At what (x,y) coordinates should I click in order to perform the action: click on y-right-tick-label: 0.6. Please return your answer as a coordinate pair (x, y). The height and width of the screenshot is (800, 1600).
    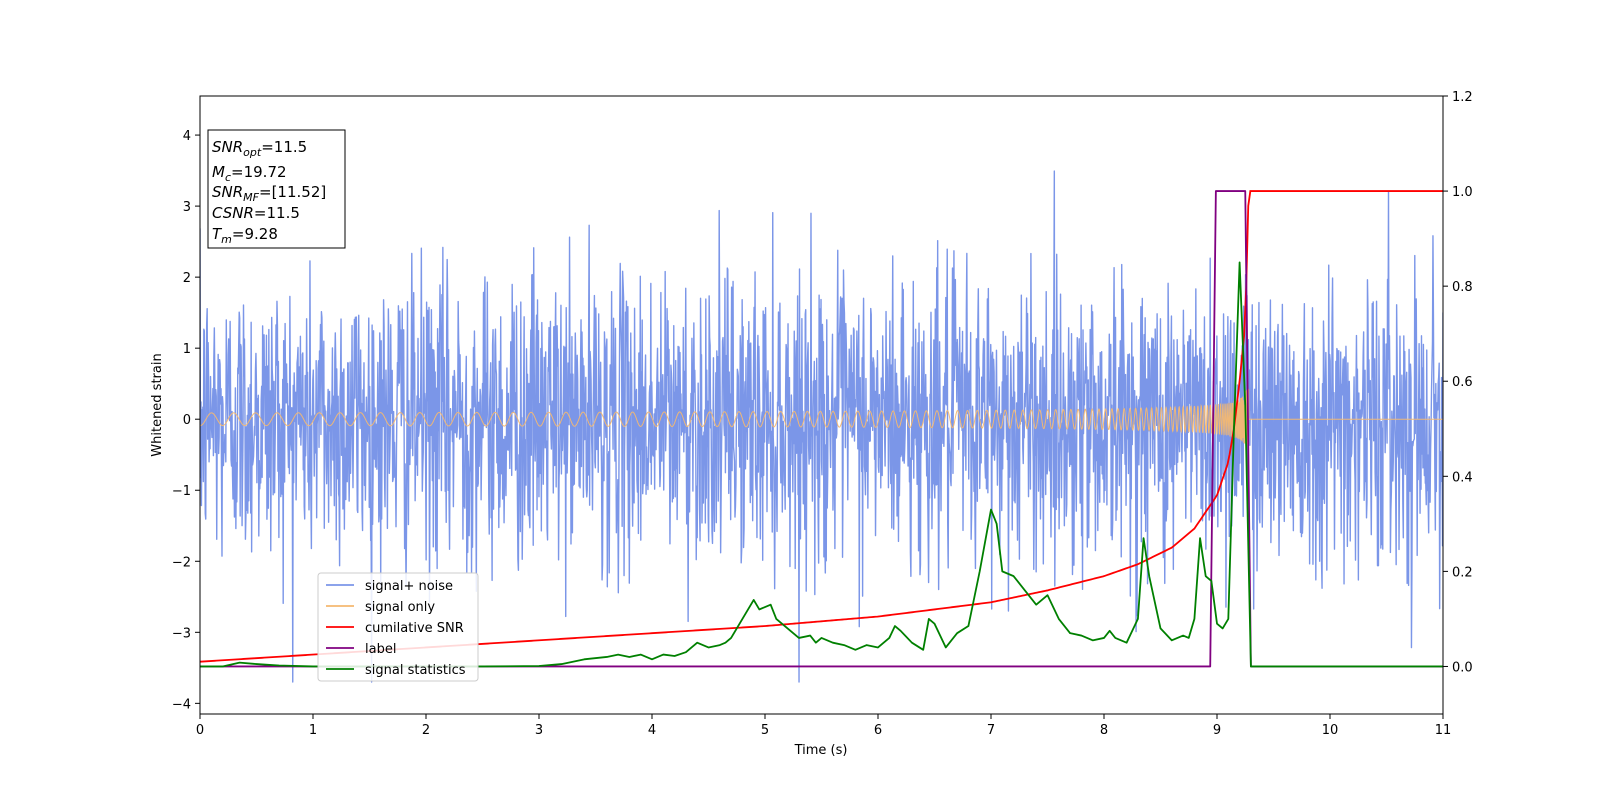
    Looking at the image, I should click on (1462, 382).